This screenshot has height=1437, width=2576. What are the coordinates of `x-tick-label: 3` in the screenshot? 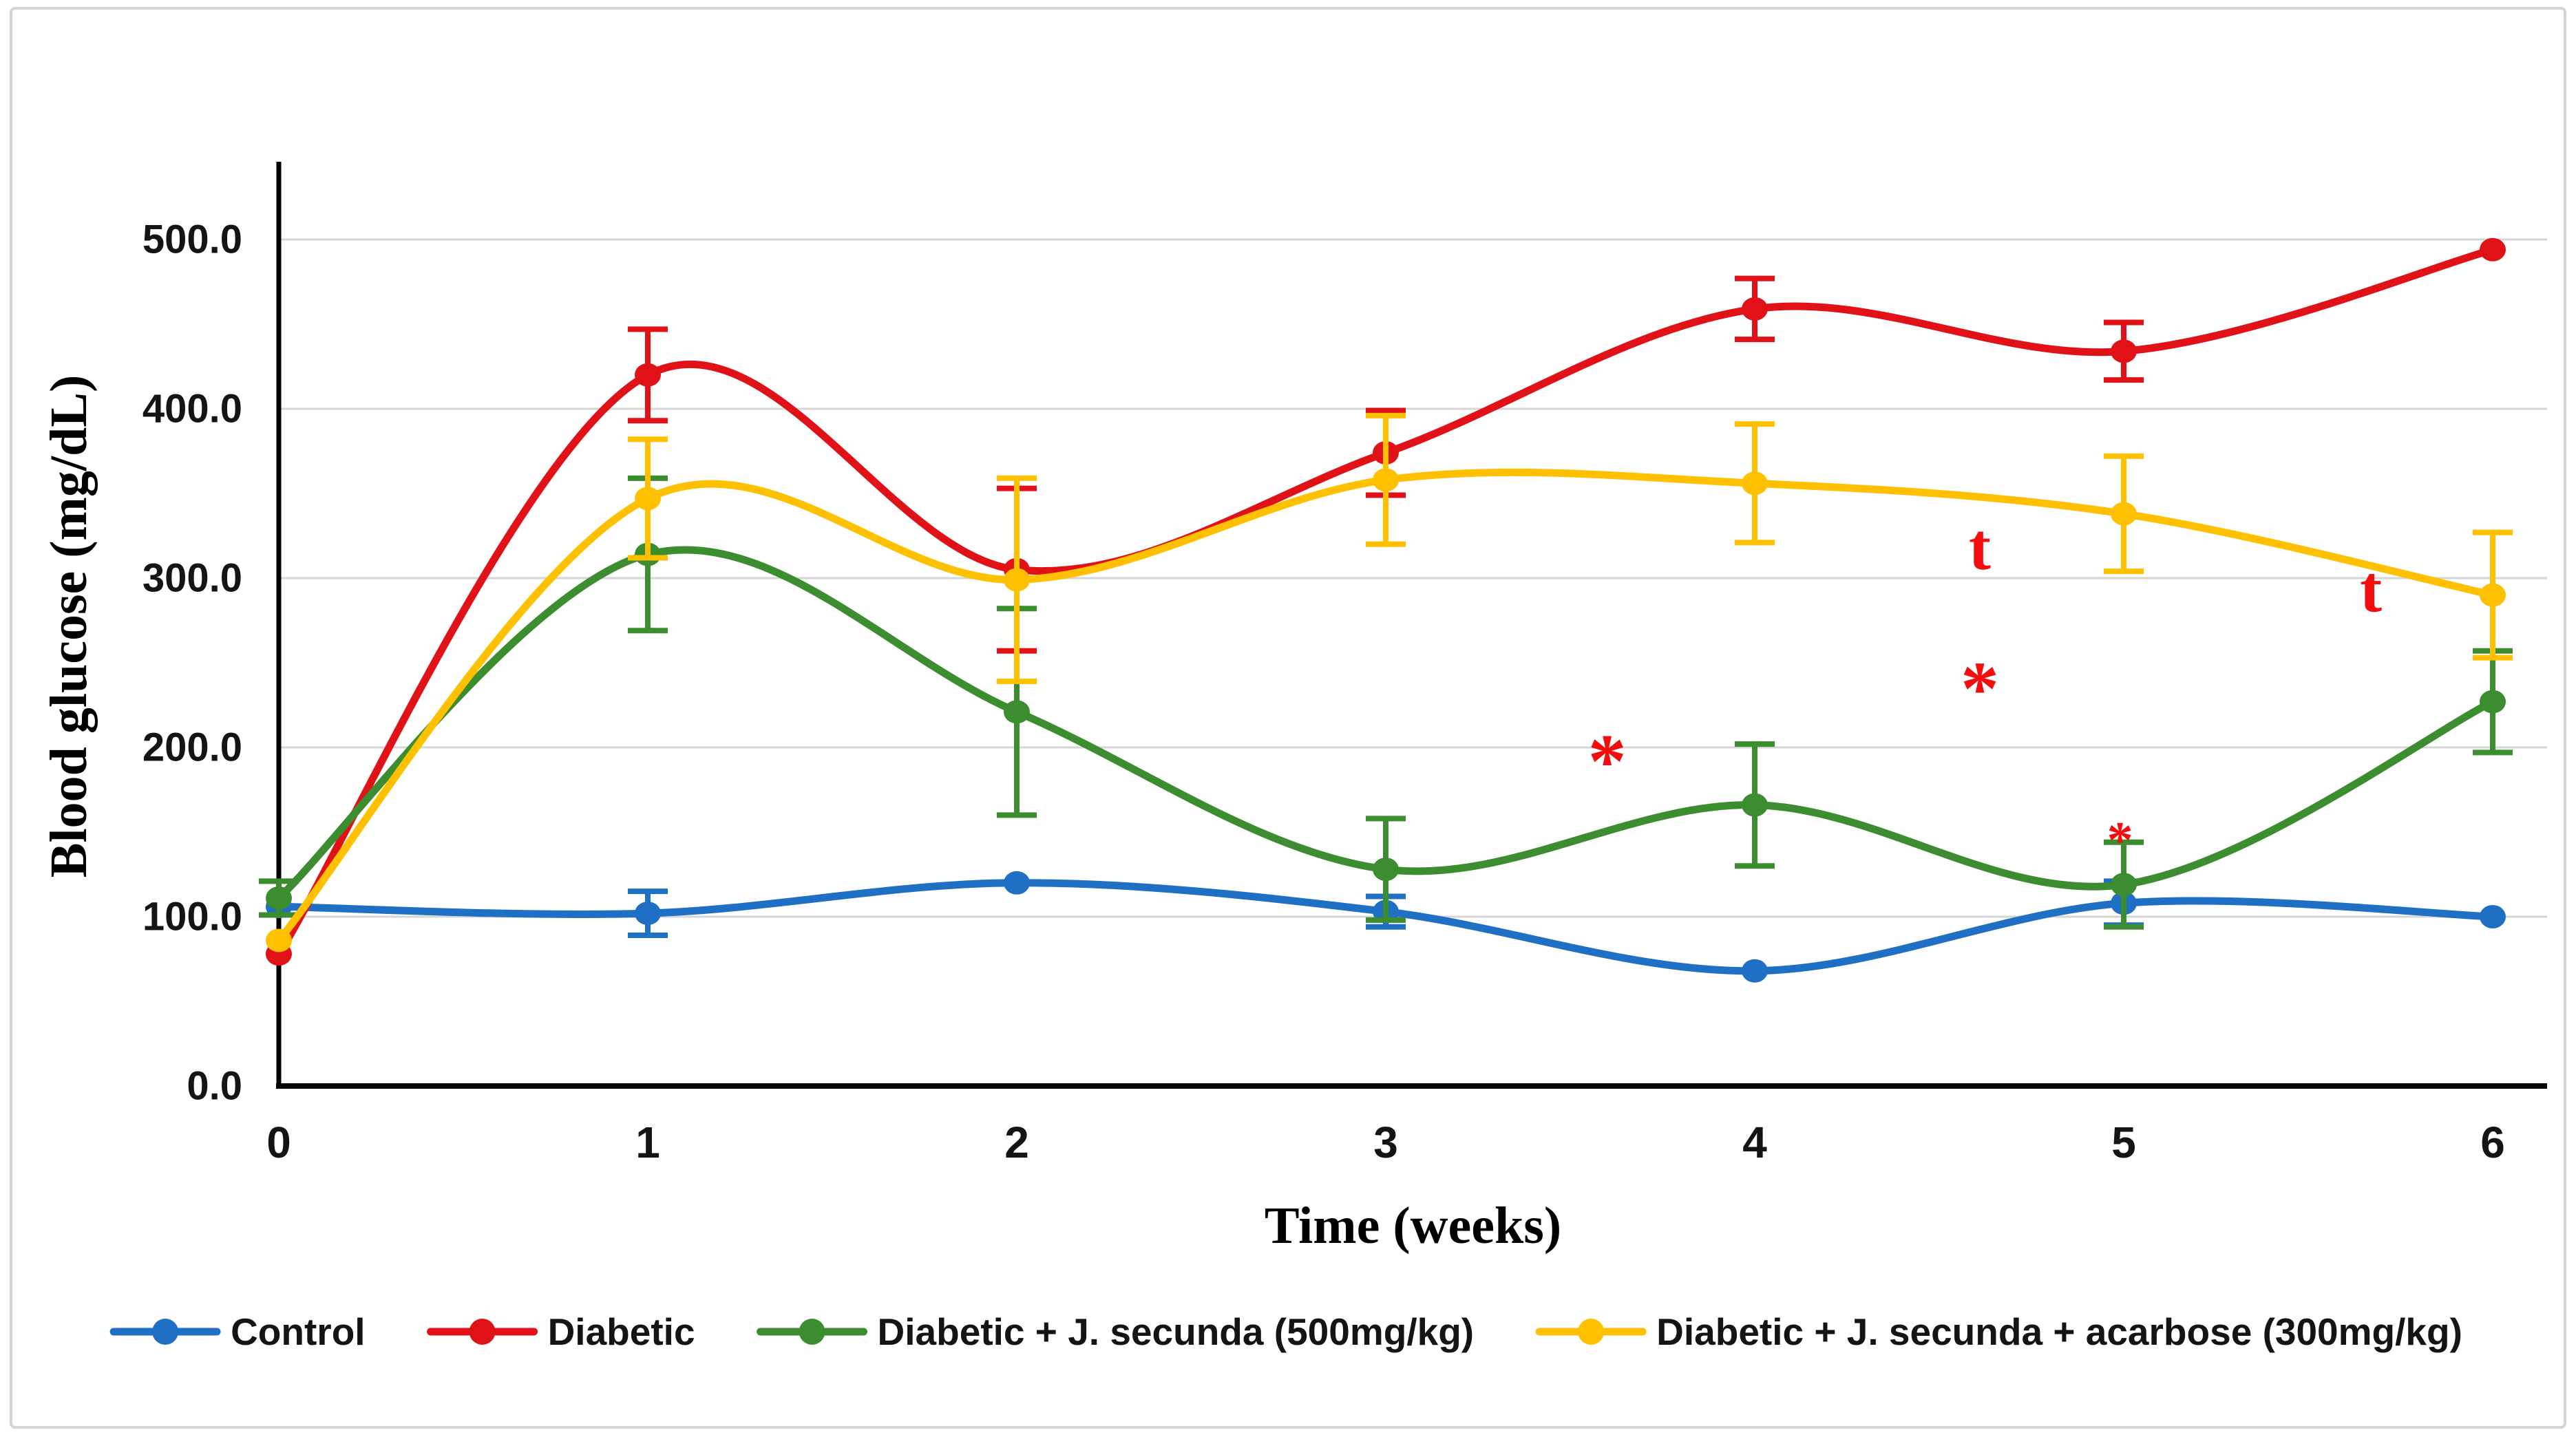 It's located at (1386, 1142).